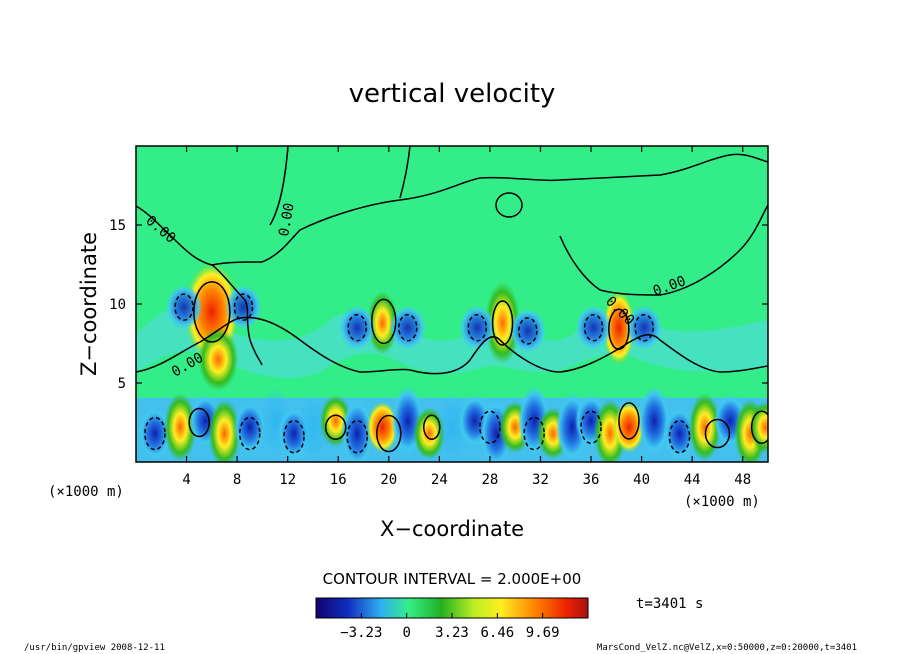 The height and width of the screenshot is (654, 904). I want to click on y-axis-label: Z−coordinate, so click(89, 304).